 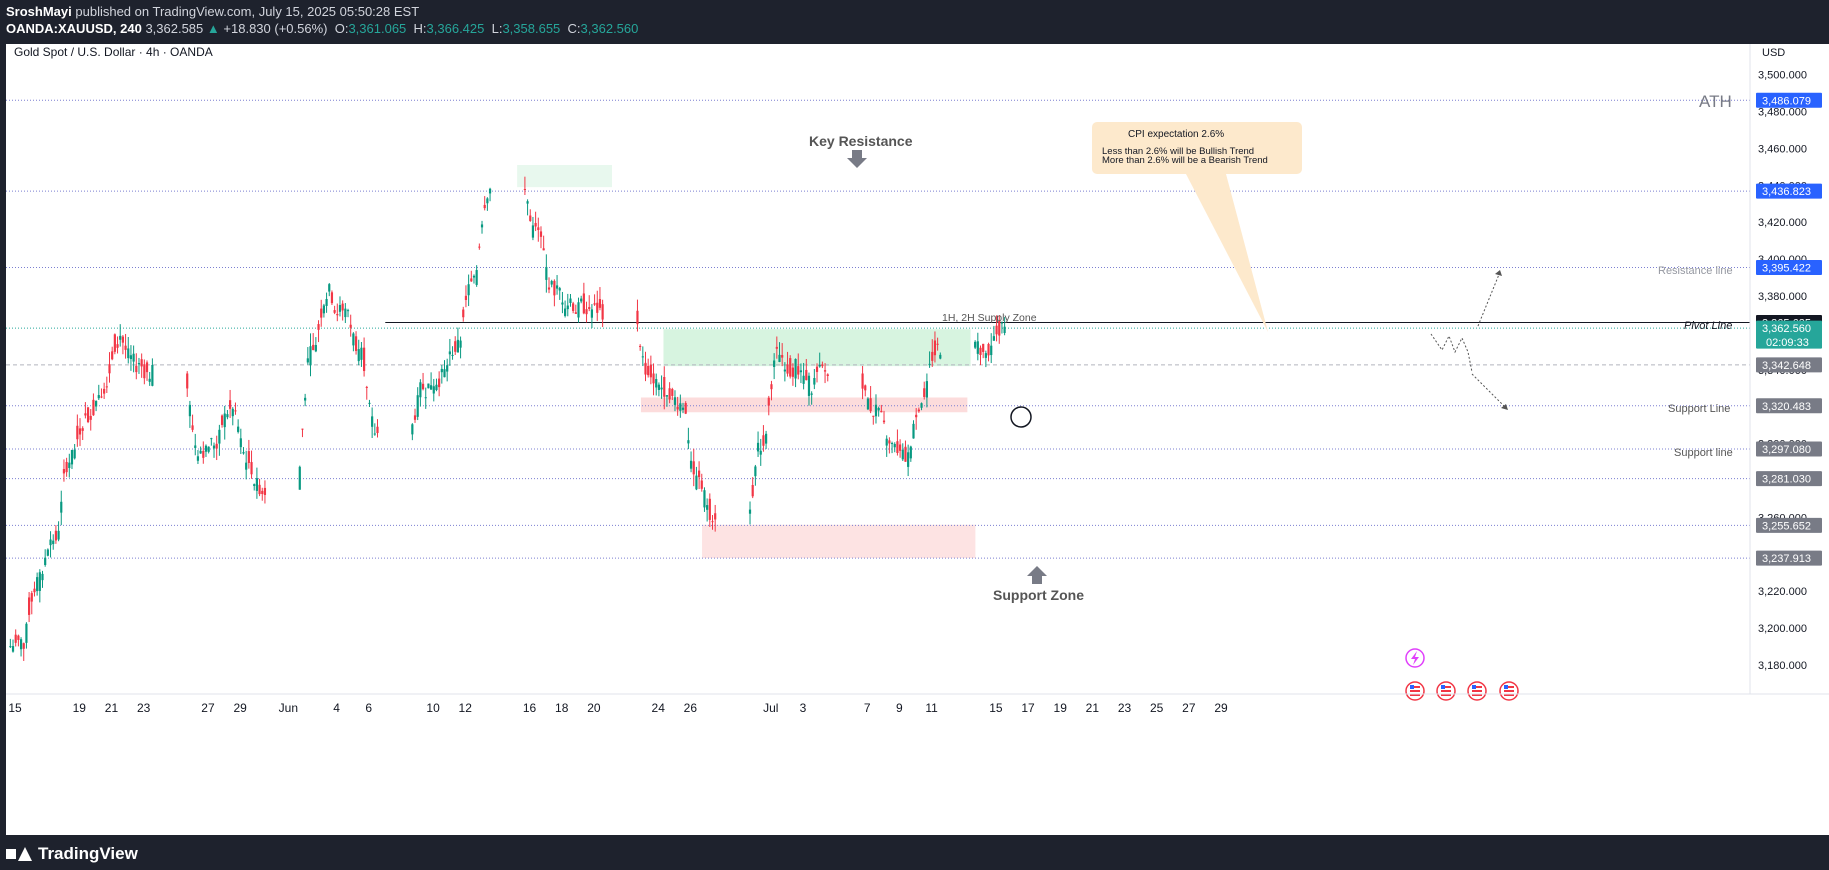 What do you see at coordinates (1786, 559) in the screenshot?
I see `price-label: 3,237.913` at bounding box center [1786, 559].